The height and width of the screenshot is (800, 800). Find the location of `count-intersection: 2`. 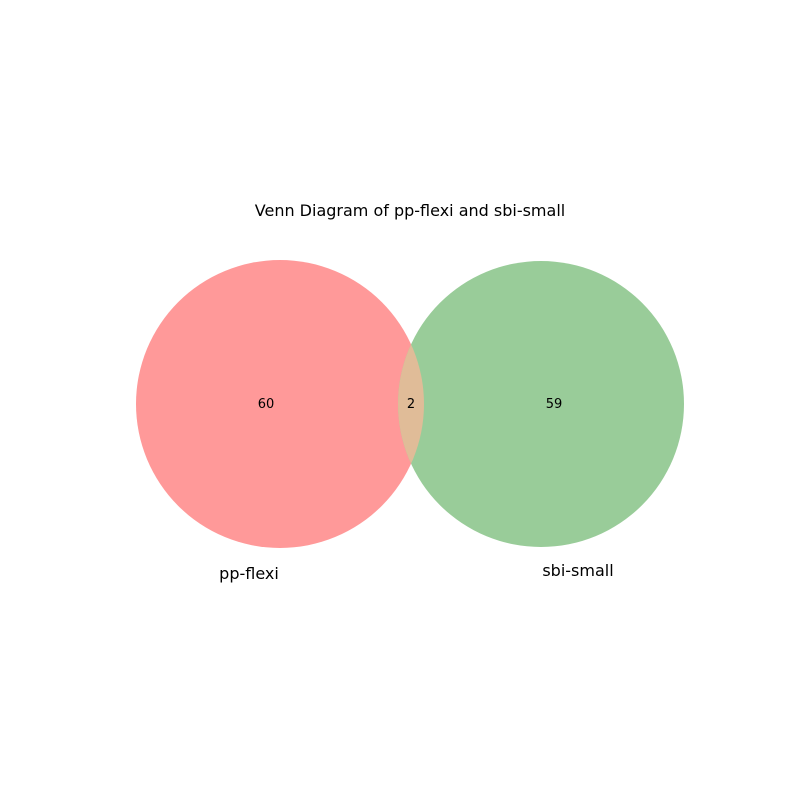

count-intersection: 2 is located at coordinates (411, 404).